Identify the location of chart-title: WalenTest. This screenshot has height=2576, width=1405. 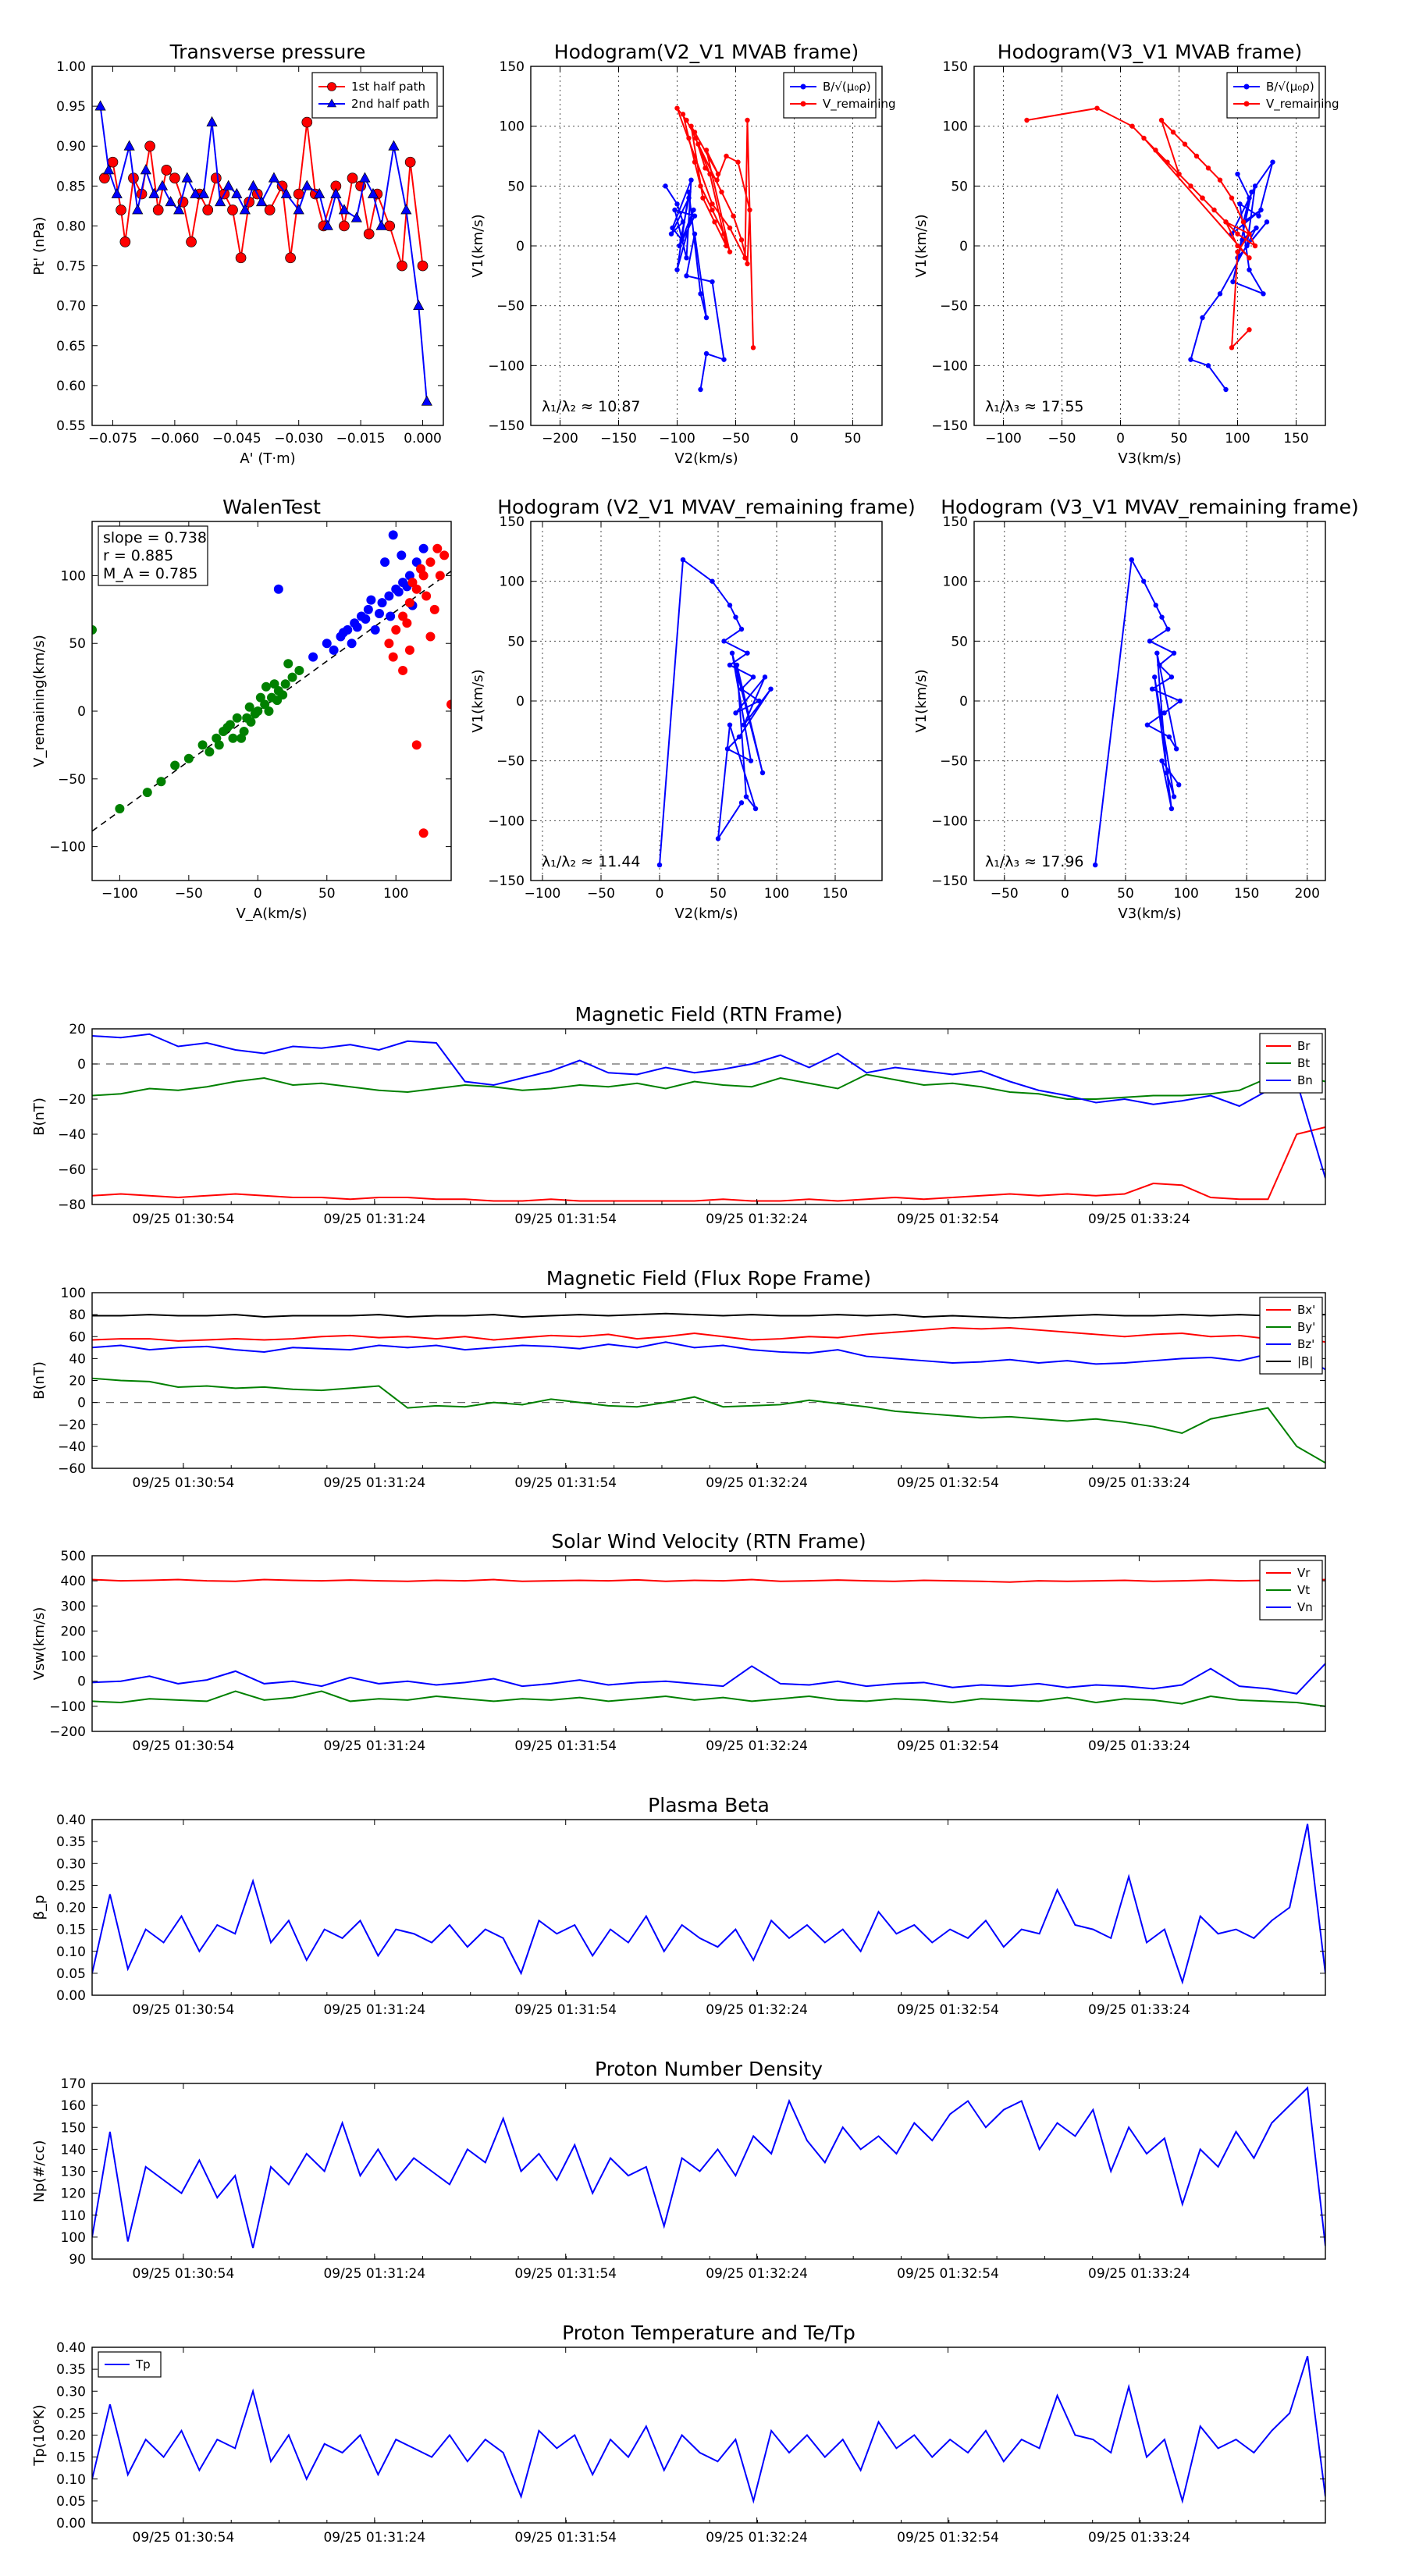
(271, 507).